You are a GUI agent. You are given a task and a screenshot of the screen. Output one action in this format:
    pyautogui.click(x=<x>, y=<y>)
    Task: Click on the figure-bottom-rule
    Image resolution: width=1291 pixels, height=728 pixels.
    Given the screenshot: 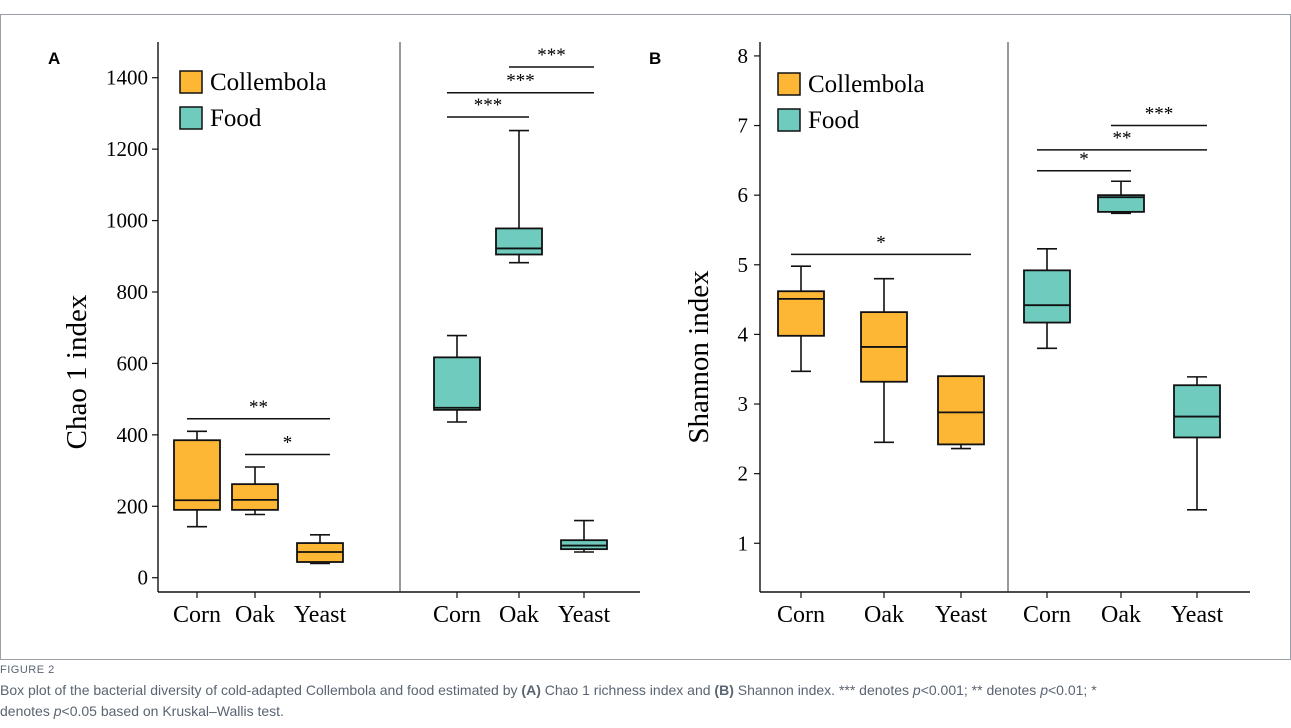 What is the action you would take?
    pyautogui.click(x=645, y=659)
    